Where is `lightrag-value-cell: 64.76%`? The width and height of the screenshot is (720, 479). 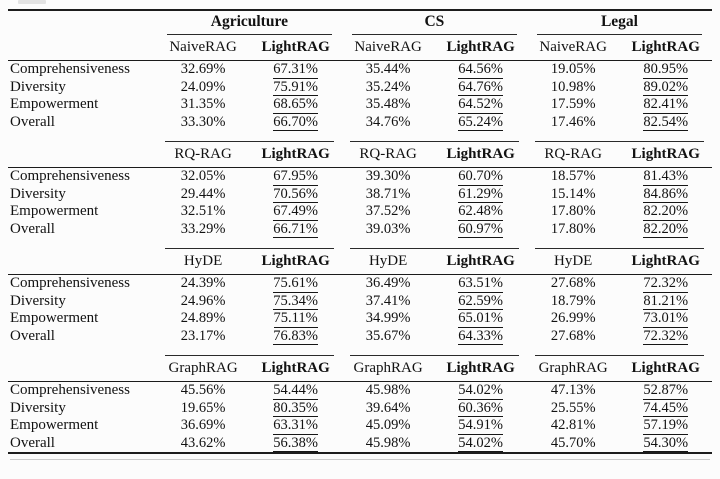
lightrag-value-cell: 64.76% is located at coordinates (480, 87).